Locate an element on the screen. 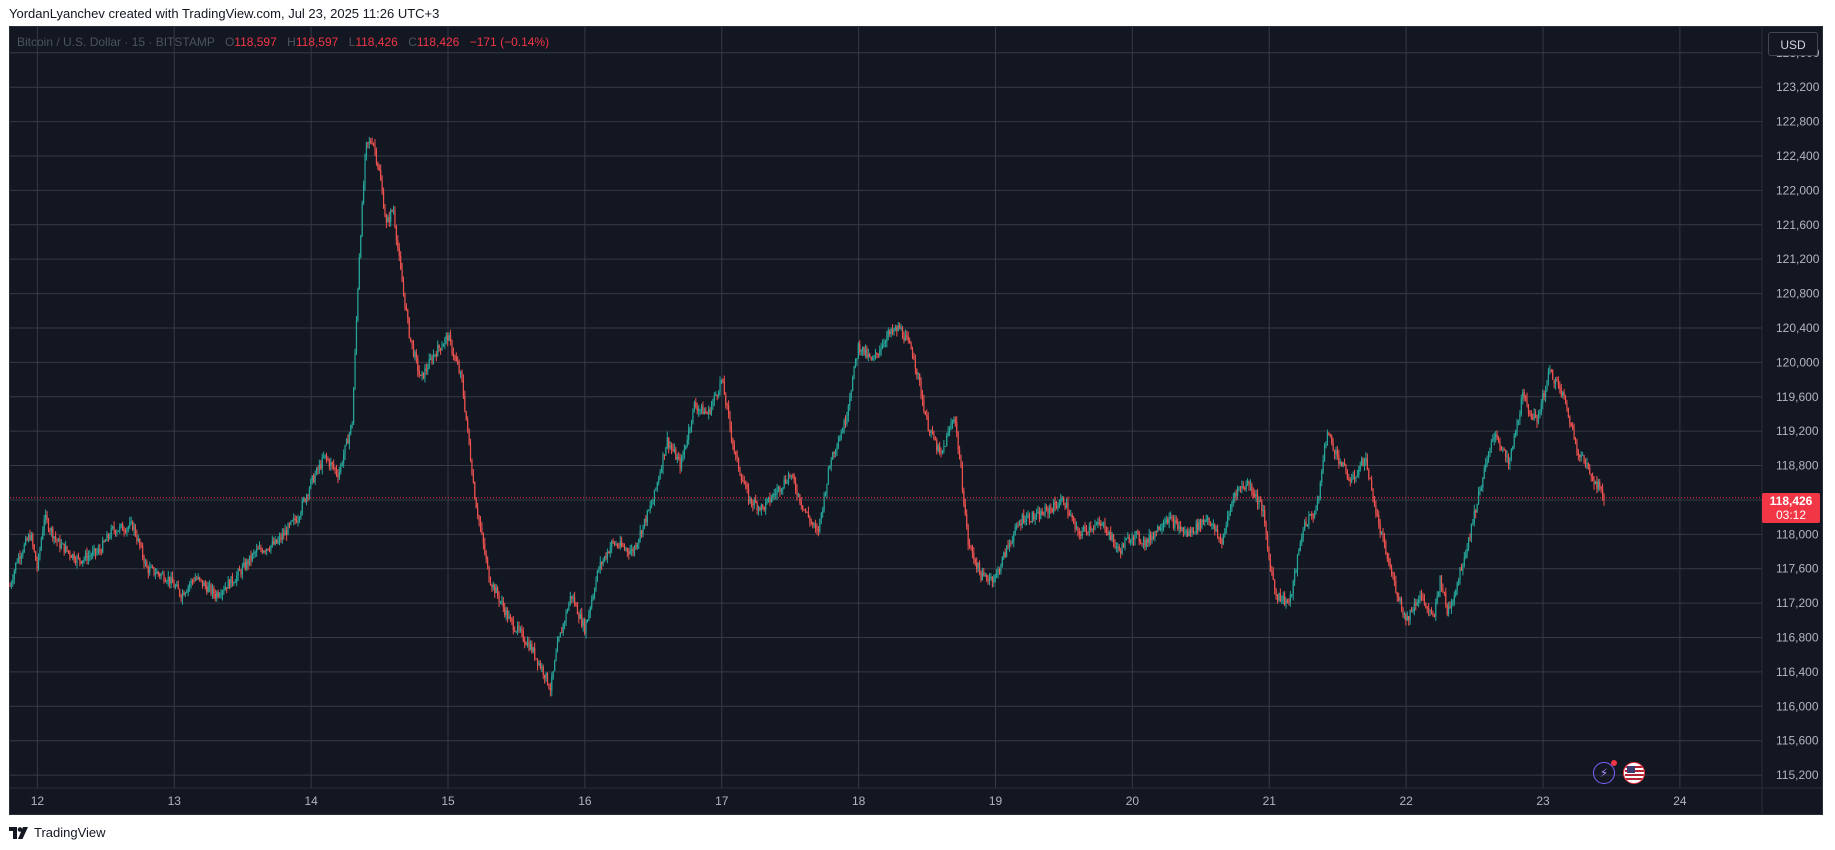 Image resolution: width=1835 pixels, height=850 pixels. x-tick-label: 13 is located at coordinates (175, 801).